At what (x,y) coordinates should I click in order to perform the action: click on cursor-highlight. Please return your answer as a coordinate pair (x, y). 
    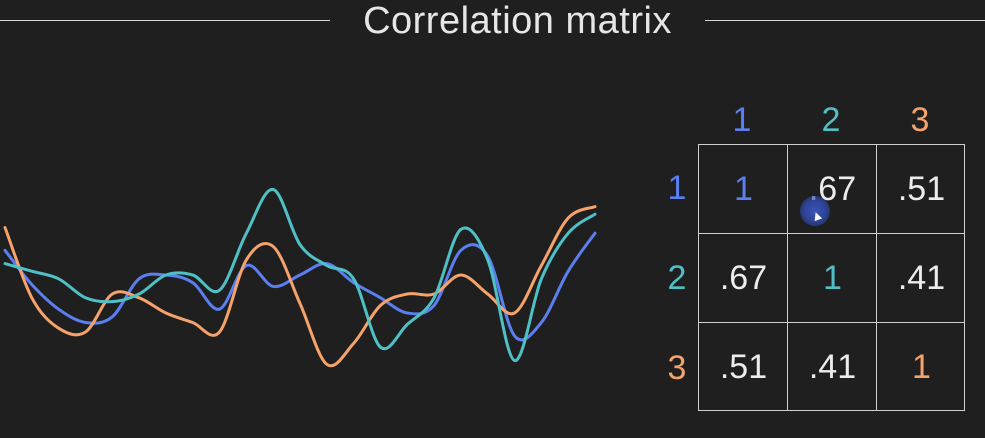
    Looking at the image, I should click on (815, 211).